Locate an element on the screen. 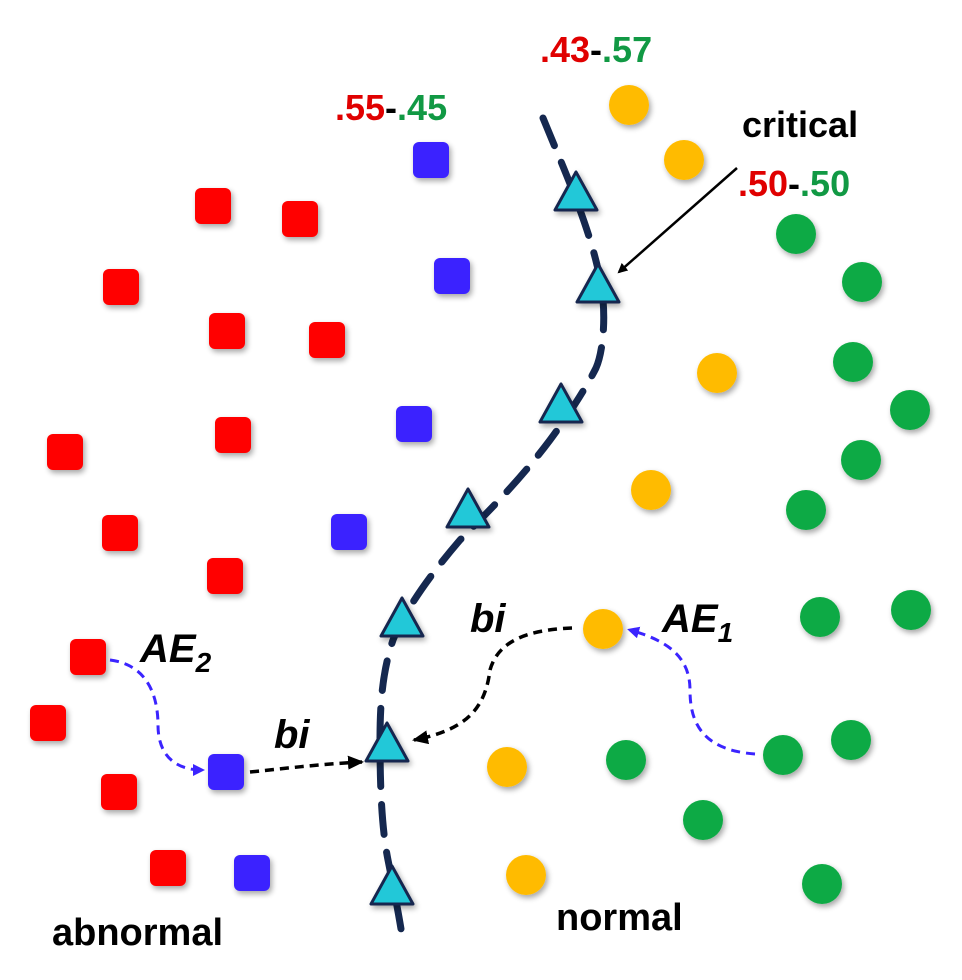 The image size is (962, 980). normal-label: normal is located at coordinates (619, 918).